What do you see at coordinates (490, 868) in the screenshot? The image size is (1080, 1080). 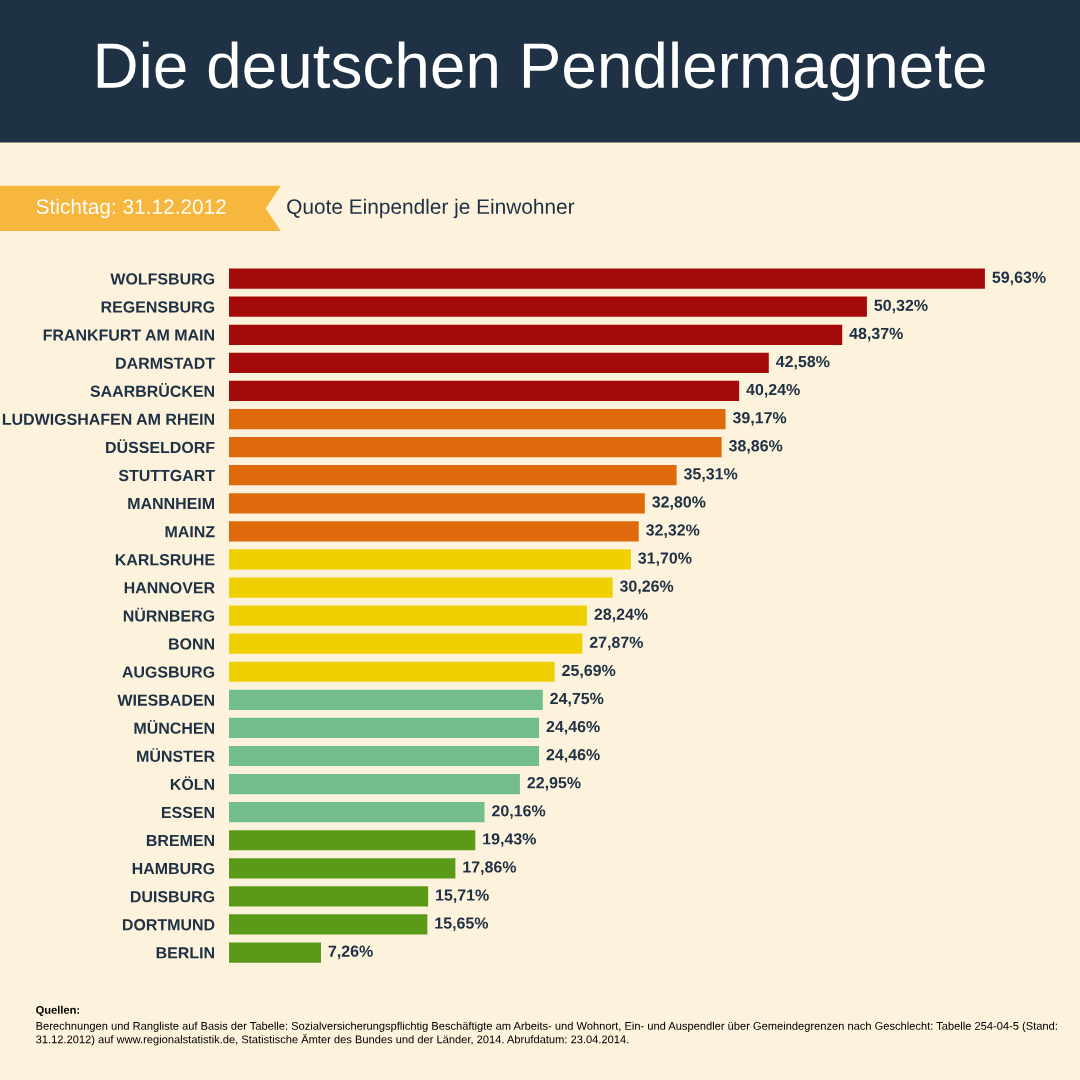 I see `data-label: 17,86%` at bounding box center [490, 868].